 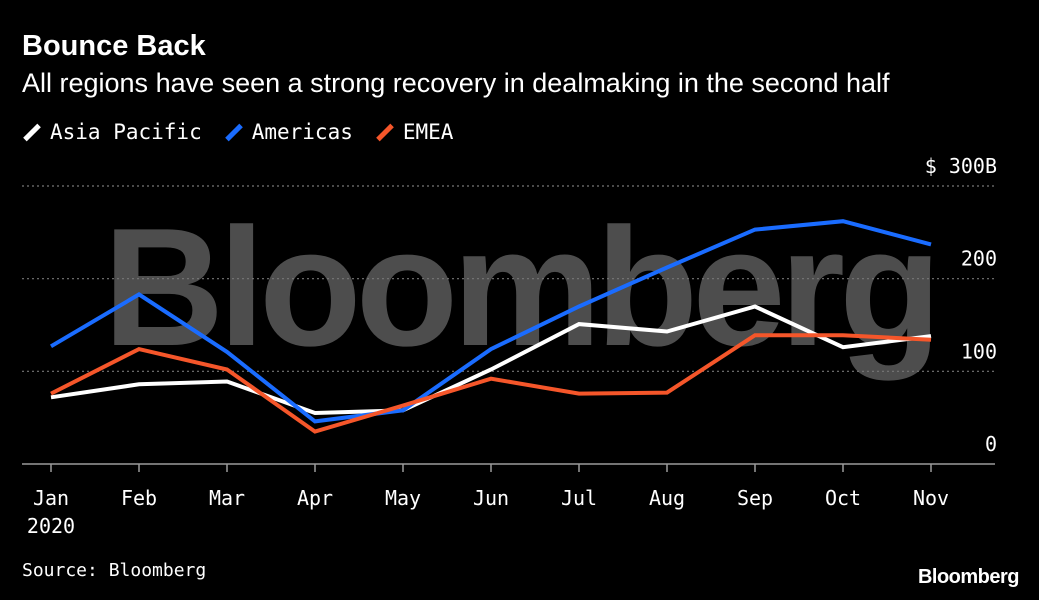 I want to click on x-tick-label-jul: Jul, so click(x=579, y=498).